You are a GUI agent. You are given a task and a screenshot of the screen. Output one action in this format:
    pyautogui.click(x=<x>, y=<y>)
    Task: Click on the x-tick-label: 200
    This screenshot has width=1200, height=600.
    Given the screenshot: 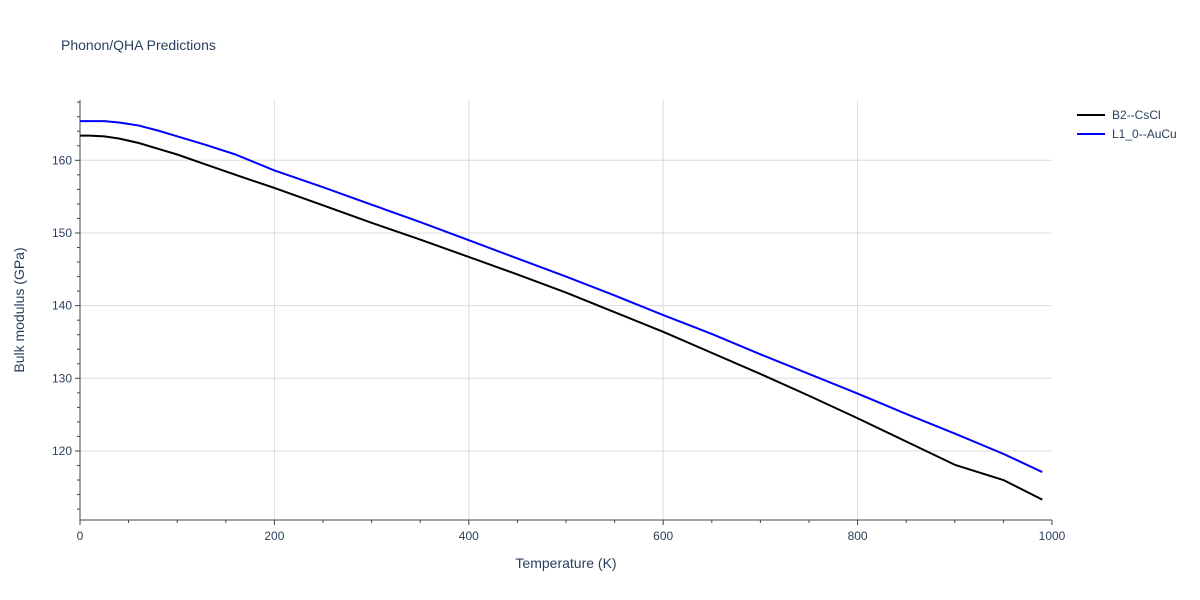 What is the action you would take?
    pyautogui.click(x=274, y=536)
    